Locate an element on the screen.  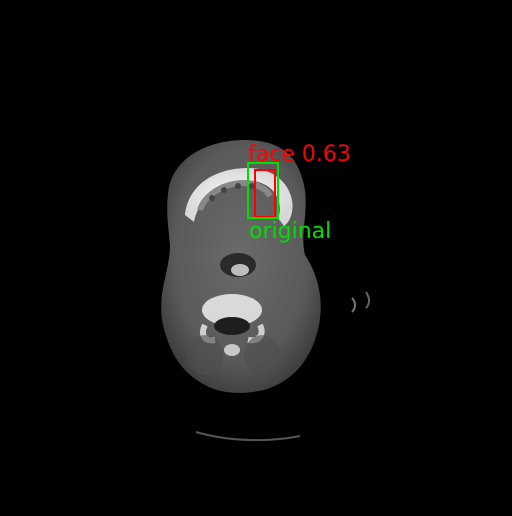
predicted-class: face is located at coordinates (271, 154).